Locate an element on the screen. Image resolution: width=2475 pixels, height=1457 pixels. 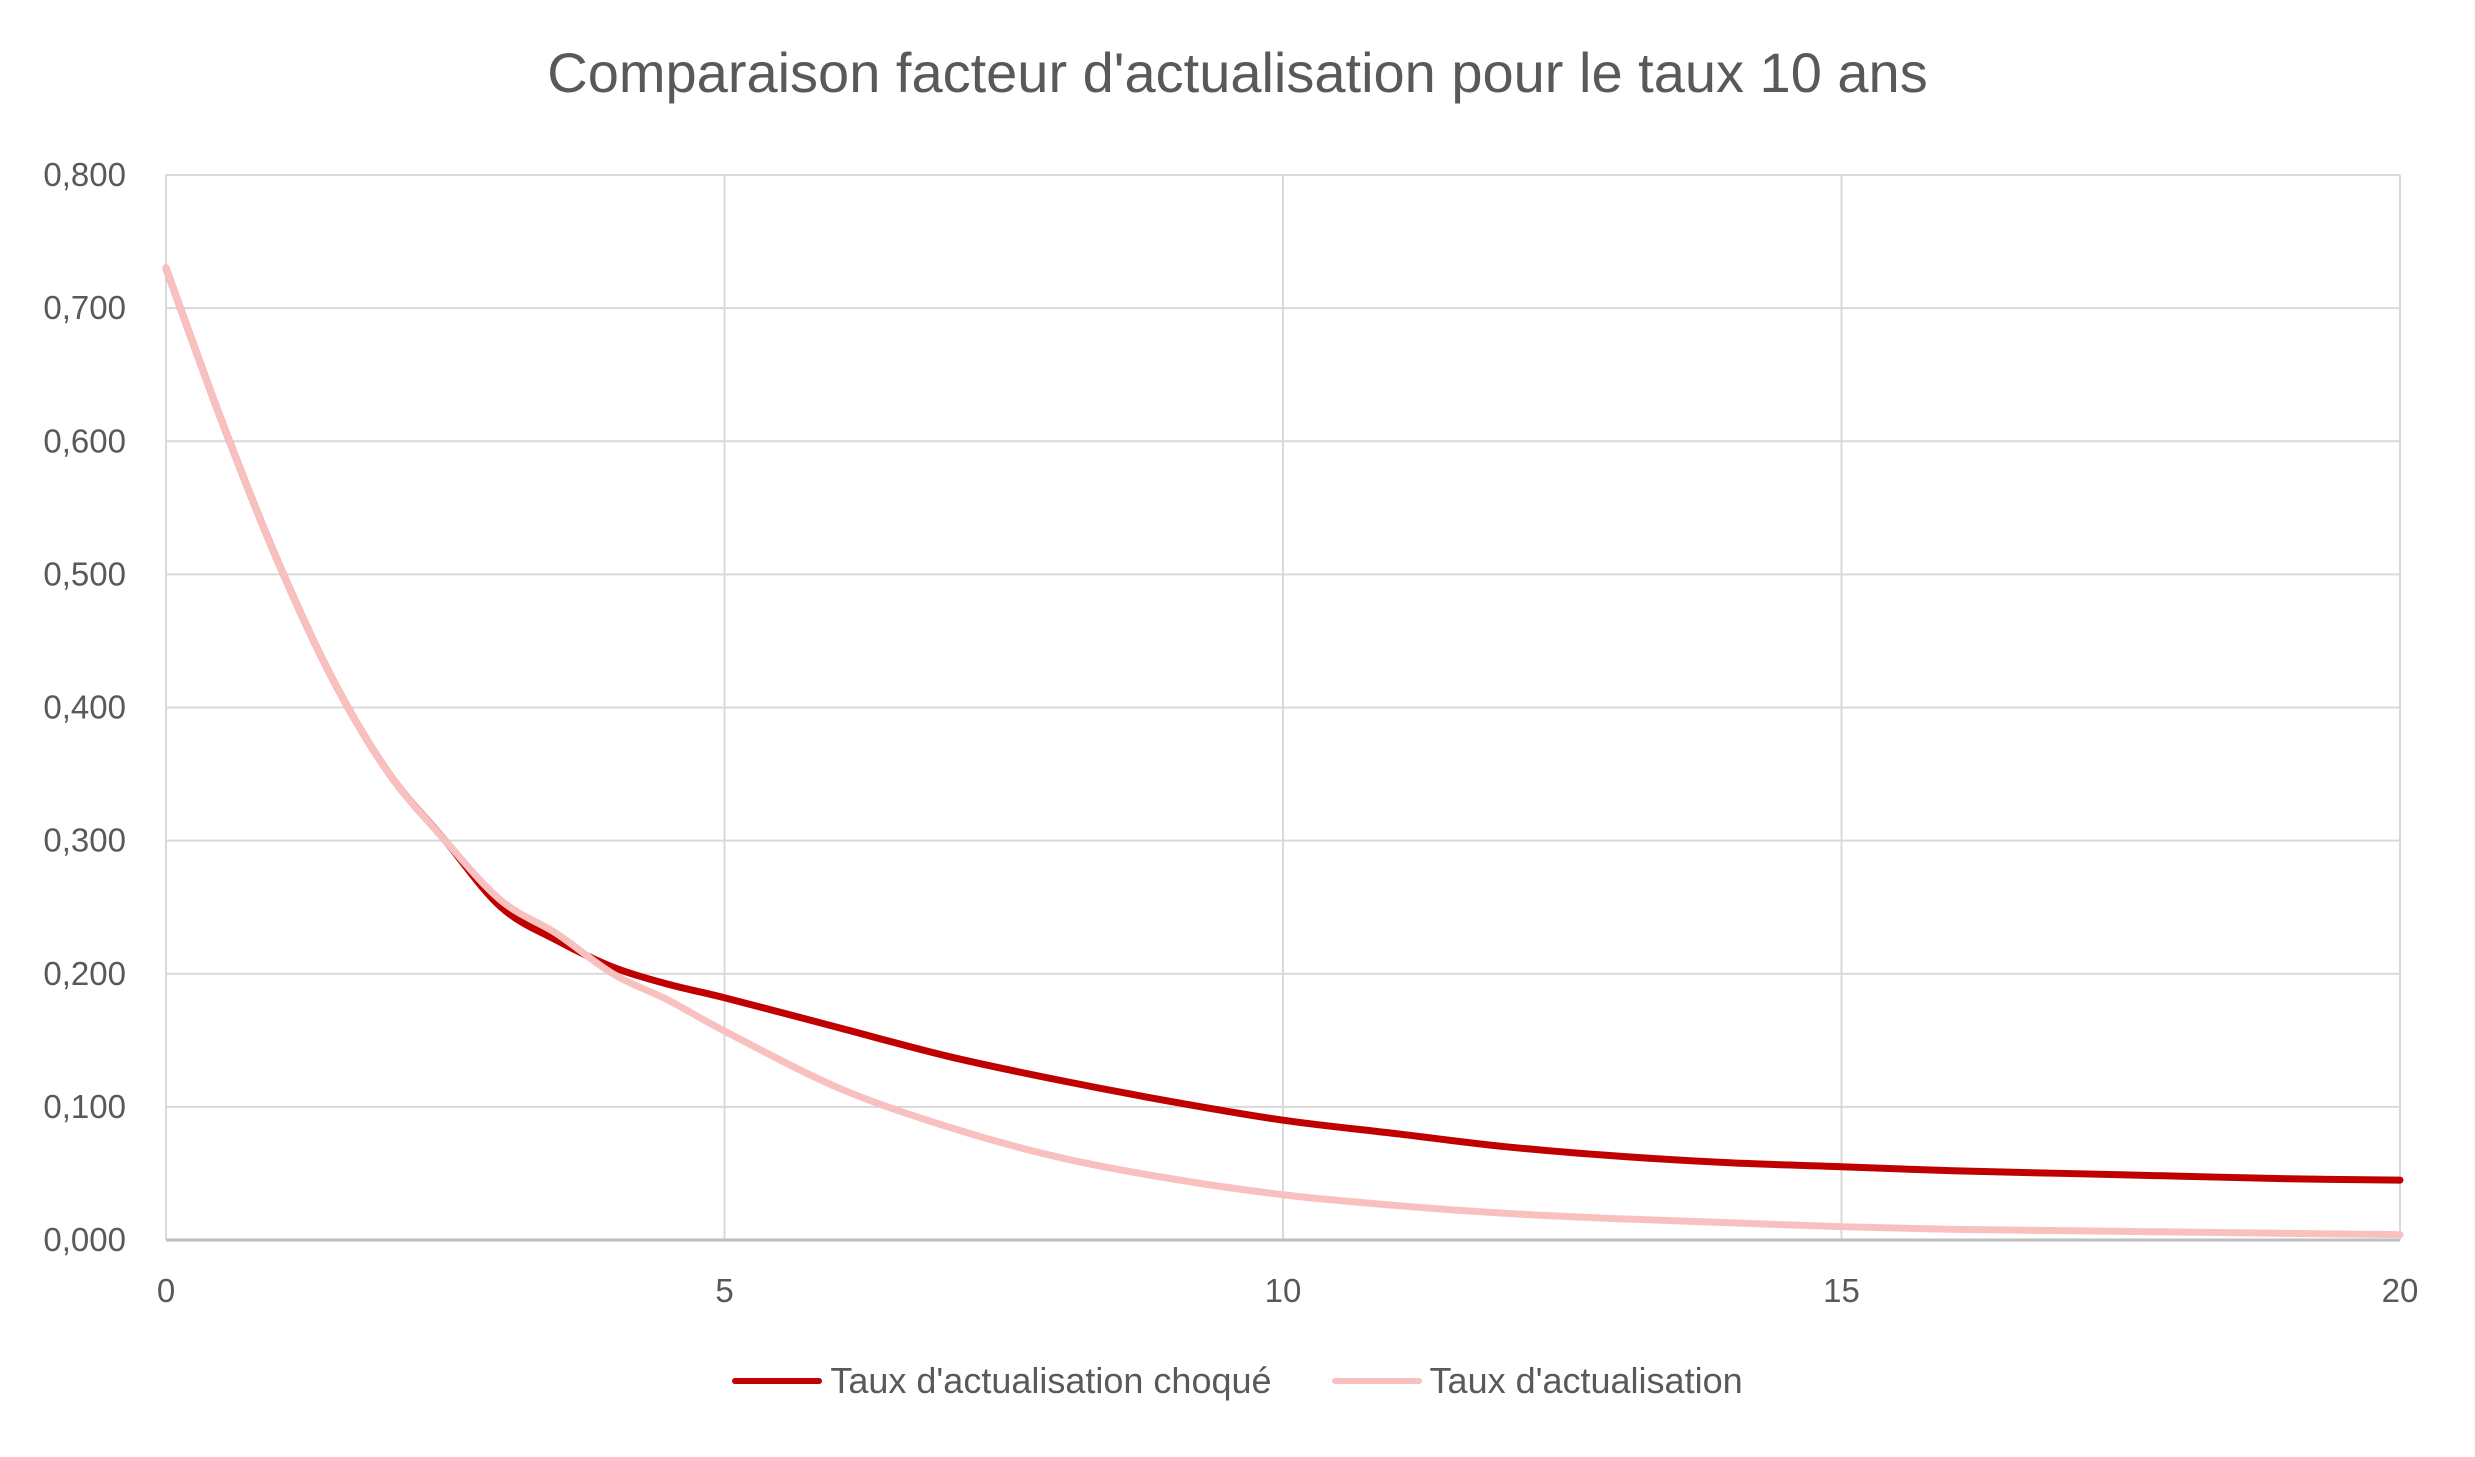
legend-label-series-1: Taux d'actualisation choqué is located at coordinates (1051, 1380).